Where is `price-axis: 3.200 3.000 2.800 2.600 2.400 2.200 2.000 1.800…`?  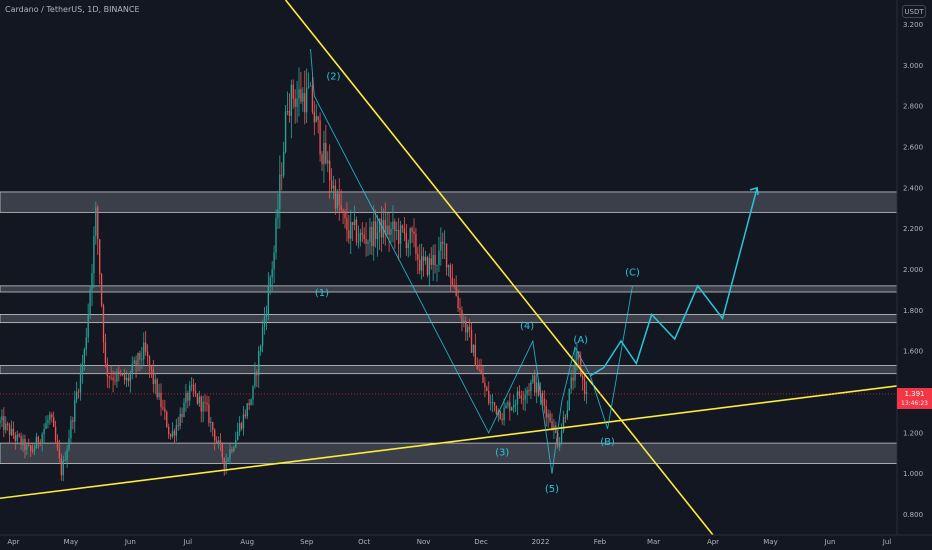
price-axis: 3.200 3.000 2.800 2.600 2.400 2.200 2.000 1.800… is located at coordinates (913, 270).